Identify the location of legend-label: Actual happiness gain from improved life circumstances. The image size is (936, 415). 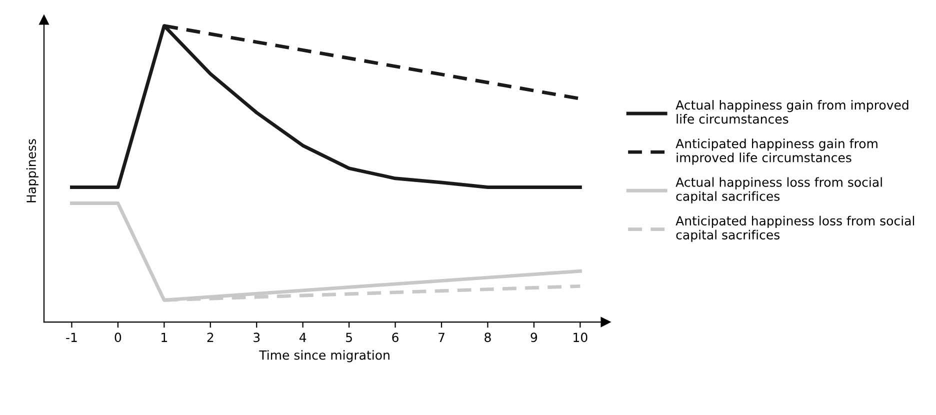
(792, 112).